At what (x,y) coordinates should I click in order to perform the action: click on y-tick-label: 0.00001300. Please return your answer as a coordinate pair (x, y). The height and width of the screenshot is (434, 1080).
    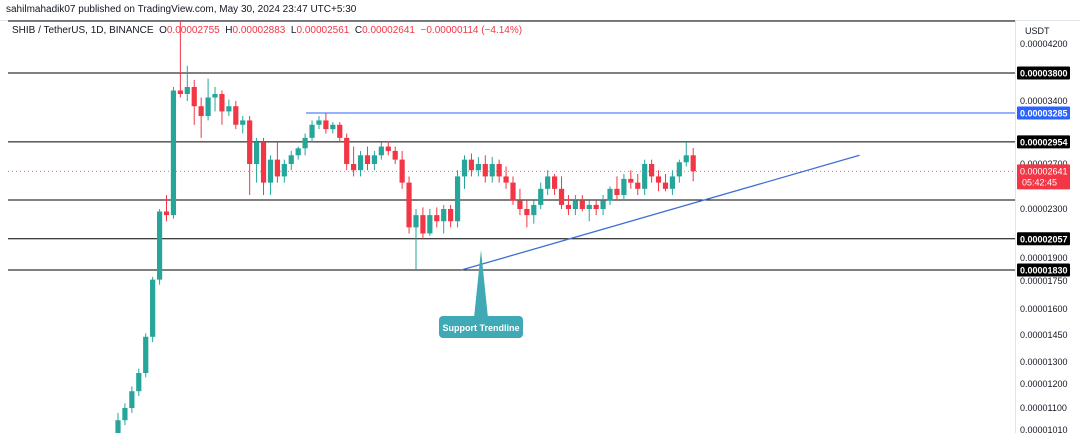
    Looking at the image, I should click on (1044, 362).